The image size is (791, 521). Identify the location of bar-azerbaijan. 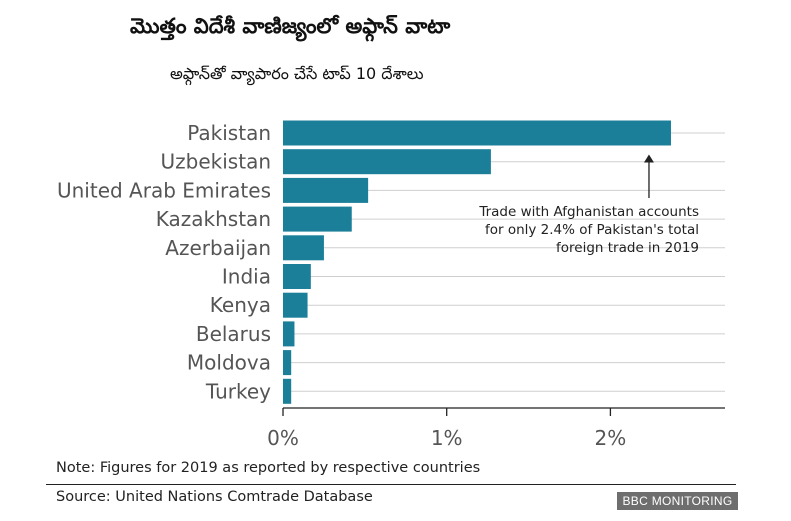
(303, 248).